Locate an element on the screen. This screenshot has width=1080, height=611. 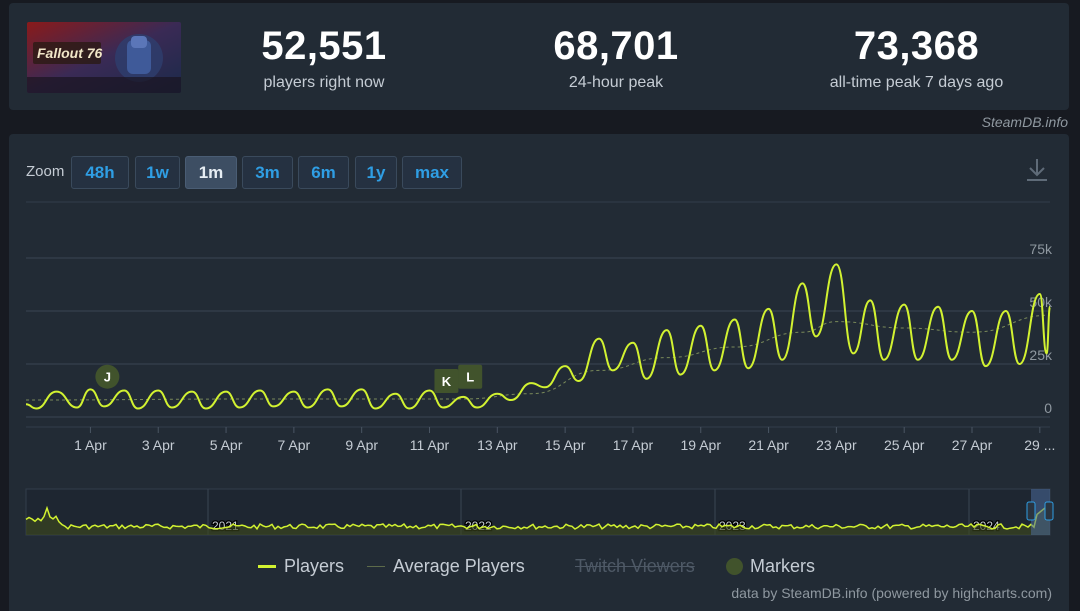
zoom-button-1w: 1w is located at coordinates (157, 172).